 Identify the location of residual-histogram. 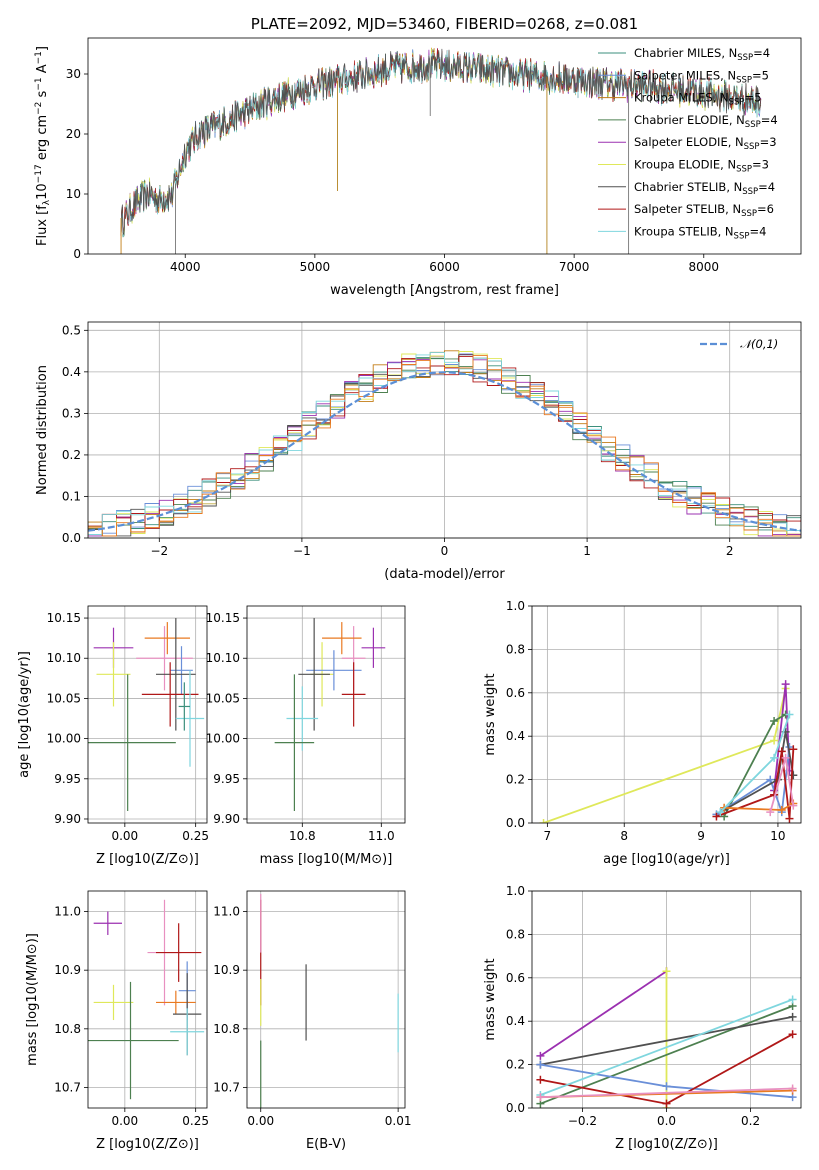
(444, 446).